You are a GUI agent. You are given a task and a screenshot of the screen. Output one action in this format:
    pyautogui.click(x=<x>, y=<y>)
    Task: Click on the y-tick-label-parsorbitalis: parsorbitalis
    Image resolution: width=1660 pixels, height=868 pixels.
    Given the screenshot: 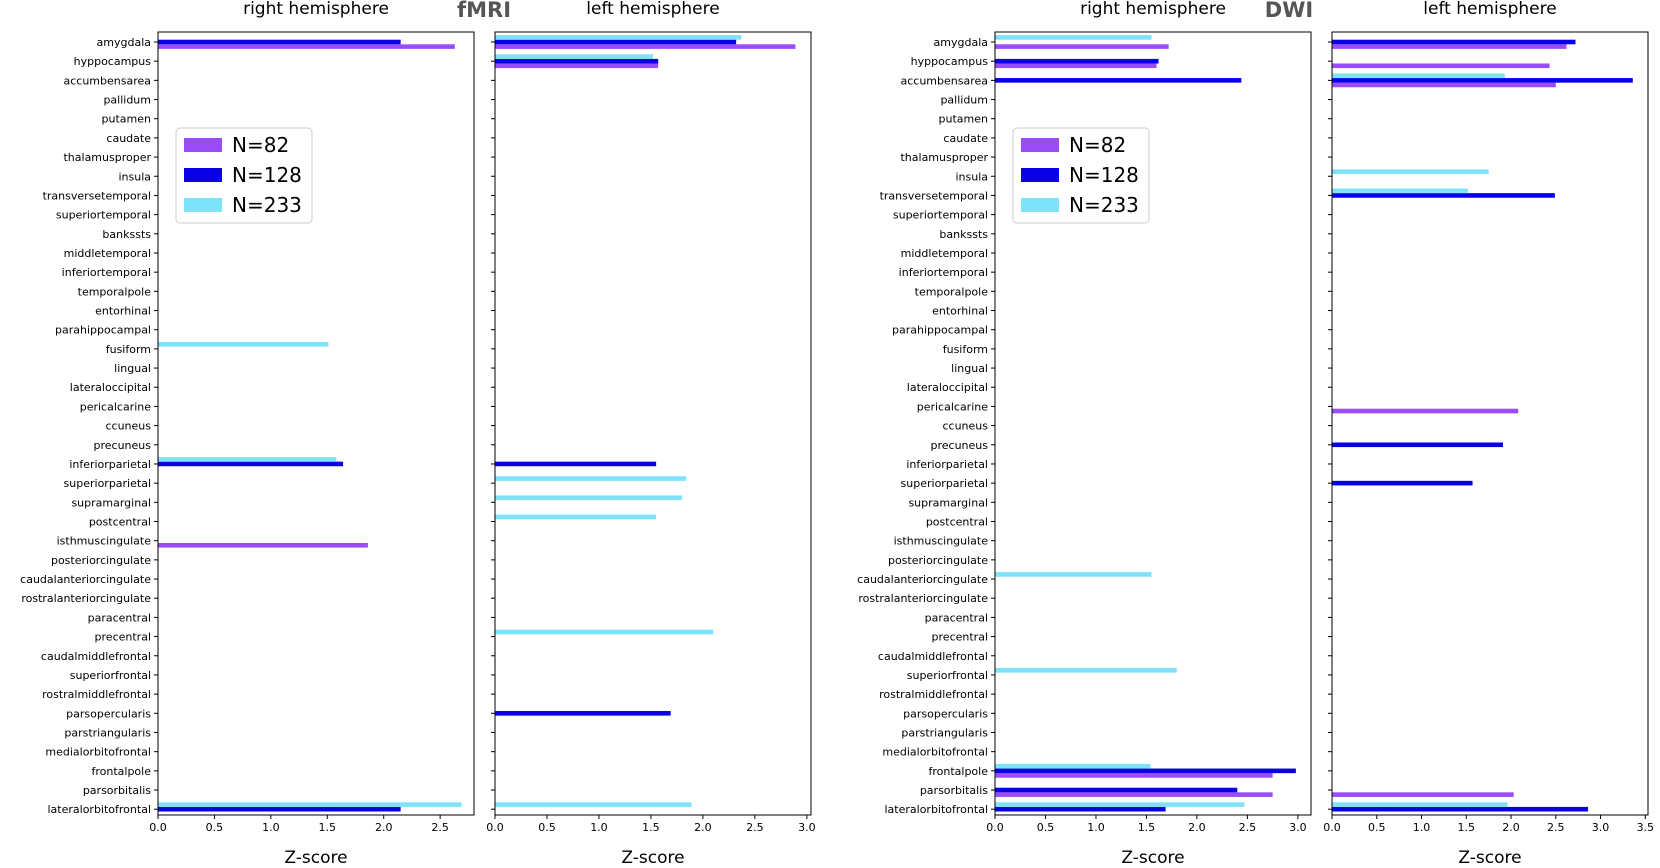 What is the action you would take?
    pyautogui.click(x=954, y=790)
    